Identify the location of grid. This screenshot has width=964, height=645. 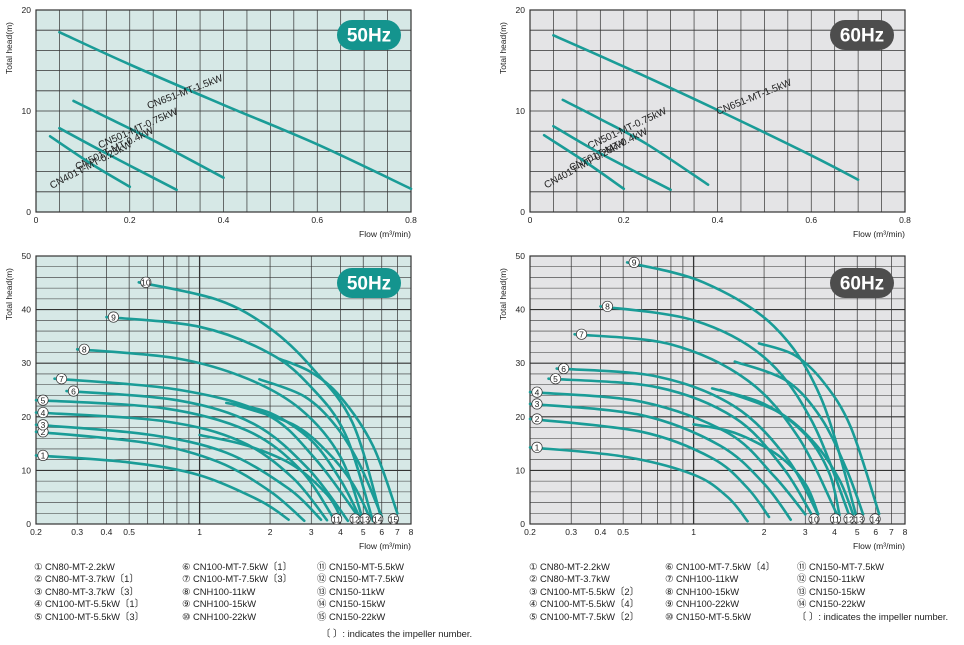
(717, 111).